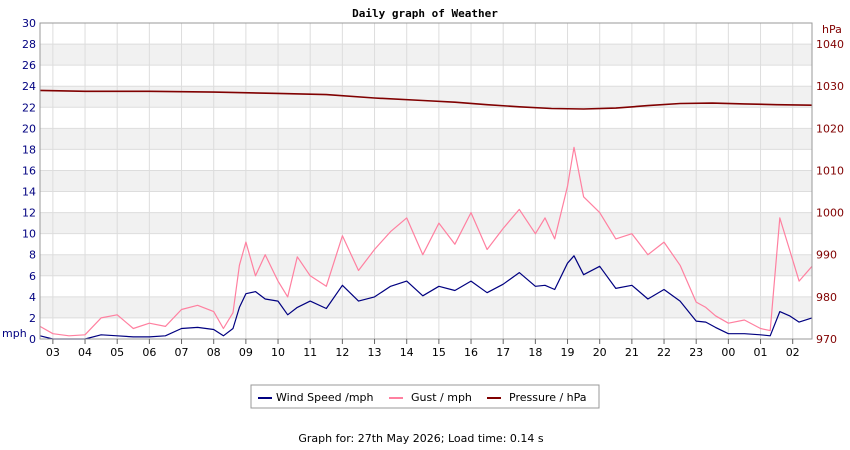 The height and width of the screenshot is (450, 850). I want to click on x-tick-label: 08, so click(214, 352).